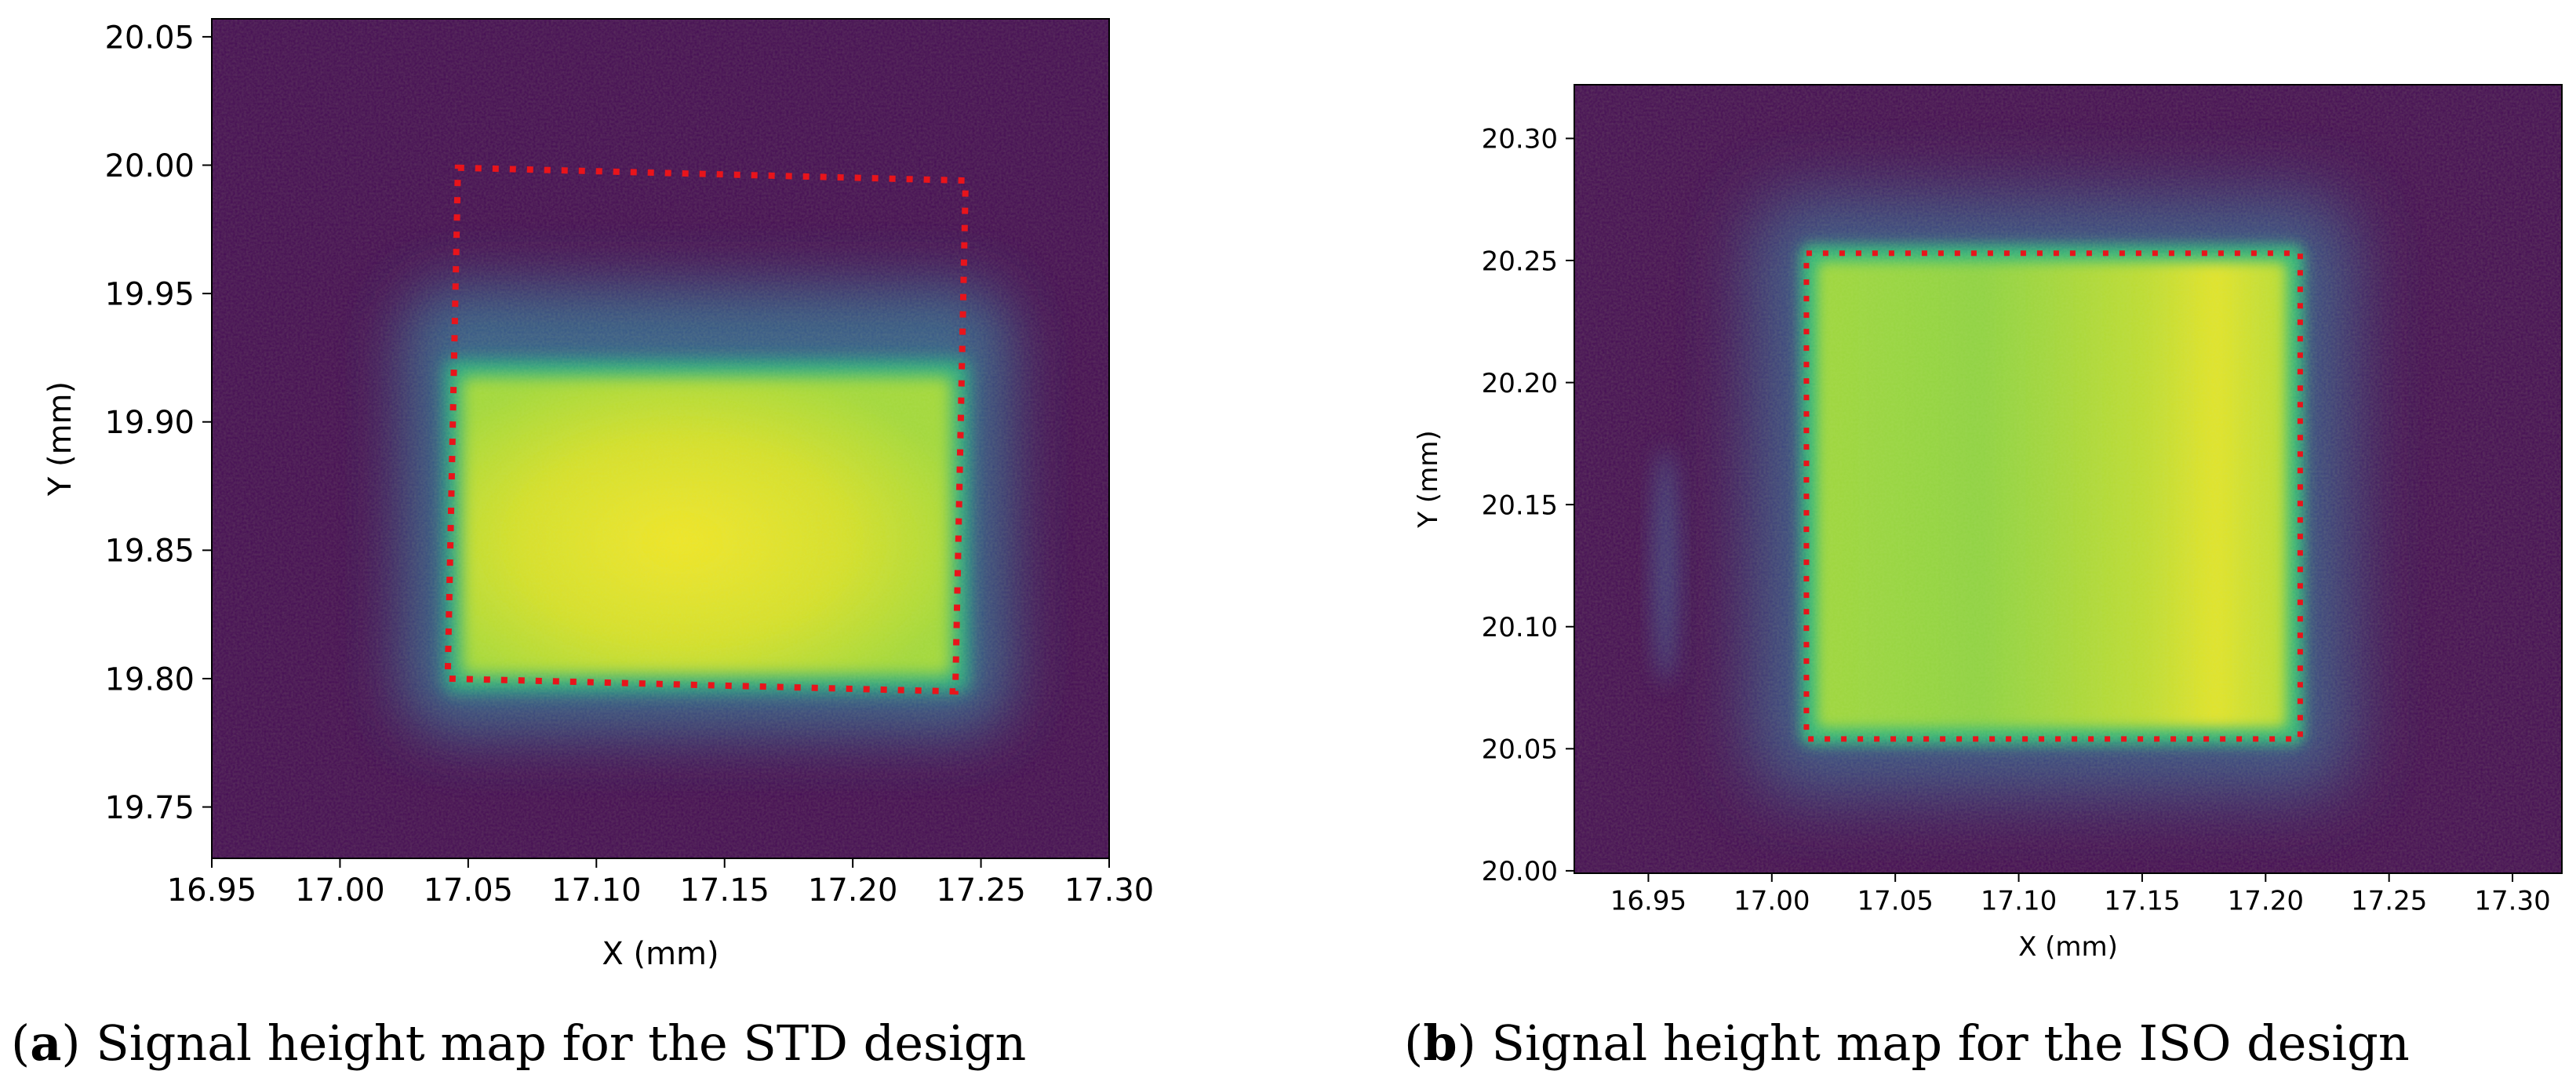 This screenshot has height=1089, width=2576. I want to click on panel-a-y-tick-label: 19.95, so click(149, 295).